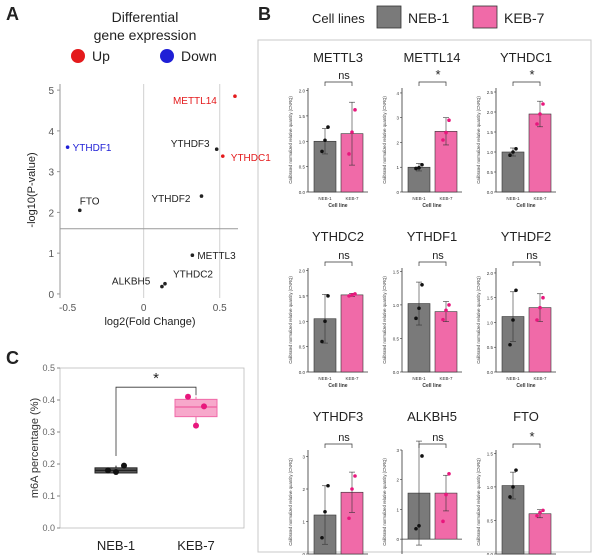 The image size is (594, 555). Describe the element at coordinates (48, 464) in the screenshot. I see `y-tick-label: 0.2` at that location.